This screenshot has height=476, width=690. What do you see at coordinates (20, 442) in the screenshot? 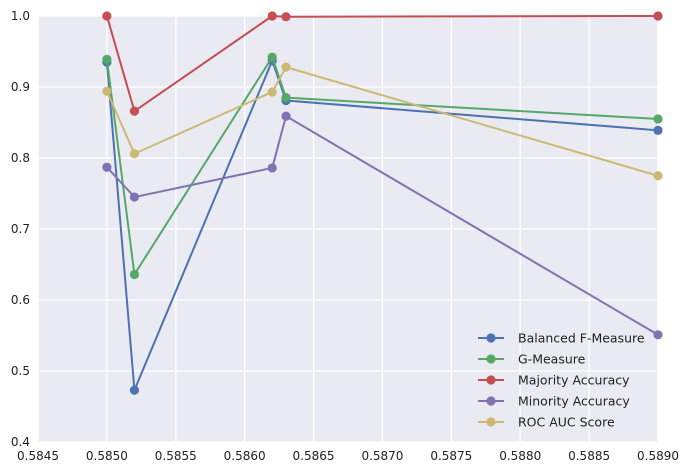
I see `y-tick-label: 0.4` at bounding box center [20, 442].